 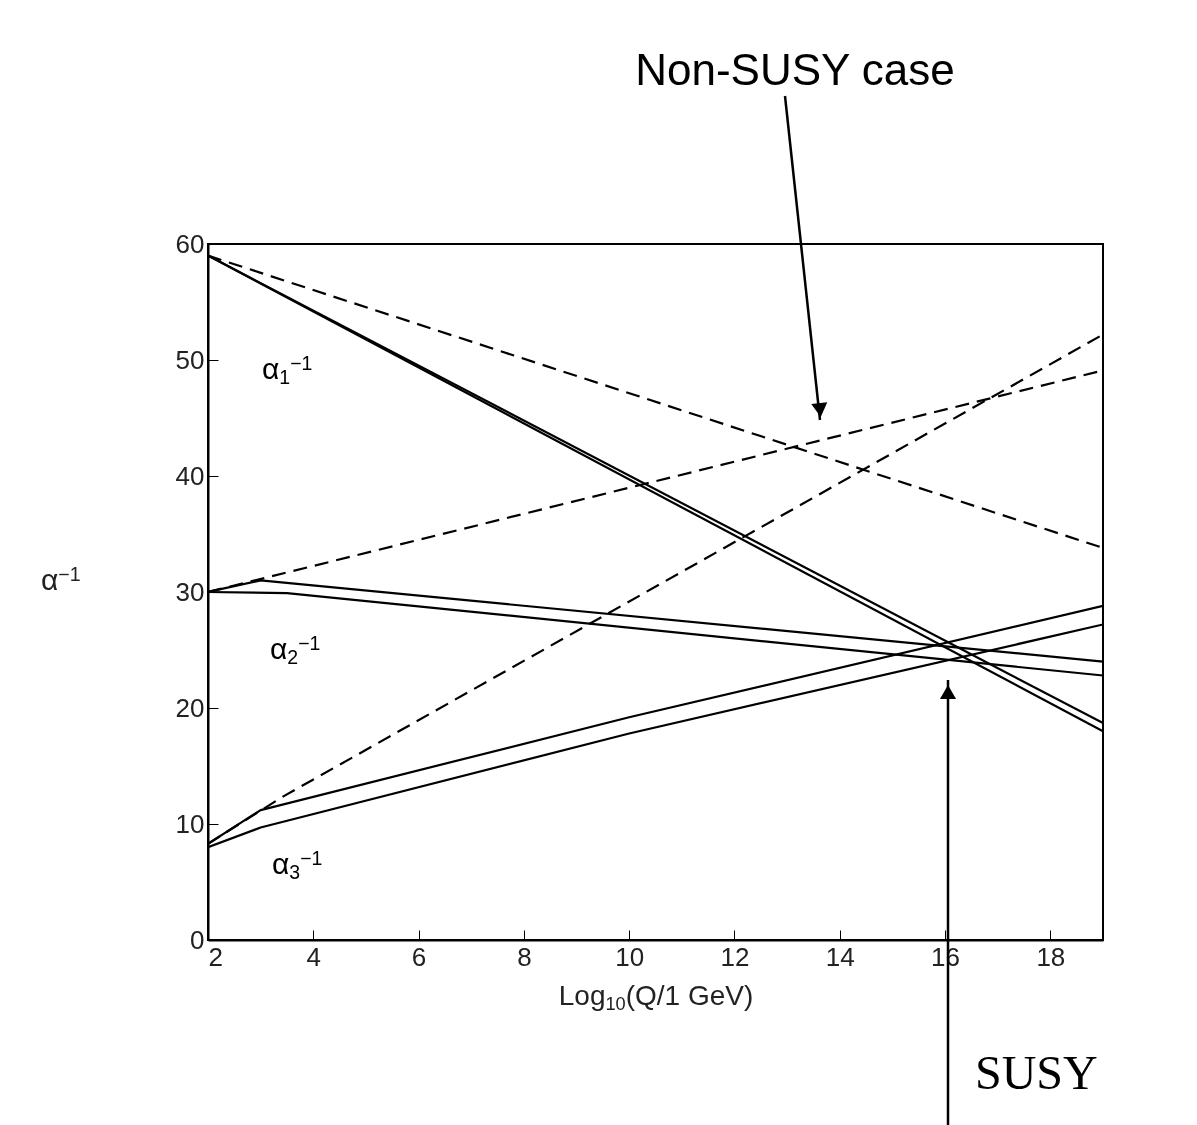 I want to click on y-tick-label: 20, so click(x=190, y=707).